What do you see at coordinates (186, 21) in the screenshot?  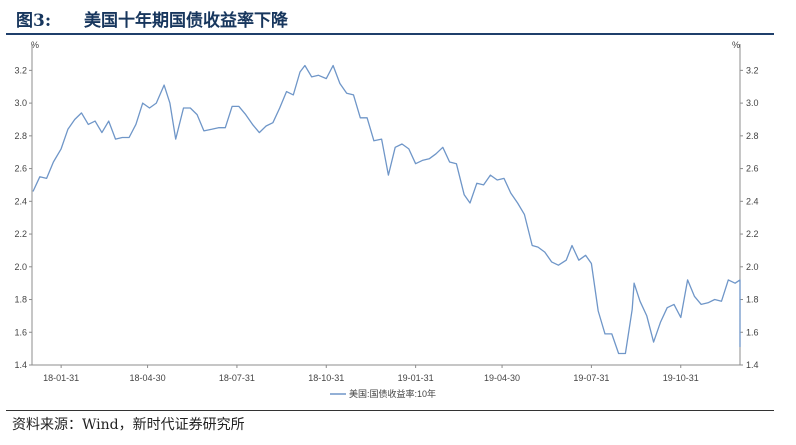 I see `figure-title: 美国十年期国债收益率下降` at bounding box center [186, 21].